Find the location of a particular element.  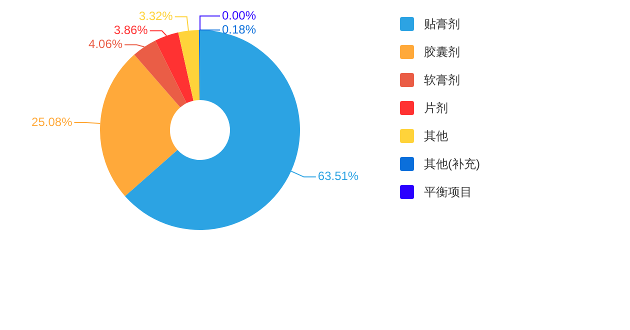

legend-label: 平衡项目 is located at coordinates (448, 192).